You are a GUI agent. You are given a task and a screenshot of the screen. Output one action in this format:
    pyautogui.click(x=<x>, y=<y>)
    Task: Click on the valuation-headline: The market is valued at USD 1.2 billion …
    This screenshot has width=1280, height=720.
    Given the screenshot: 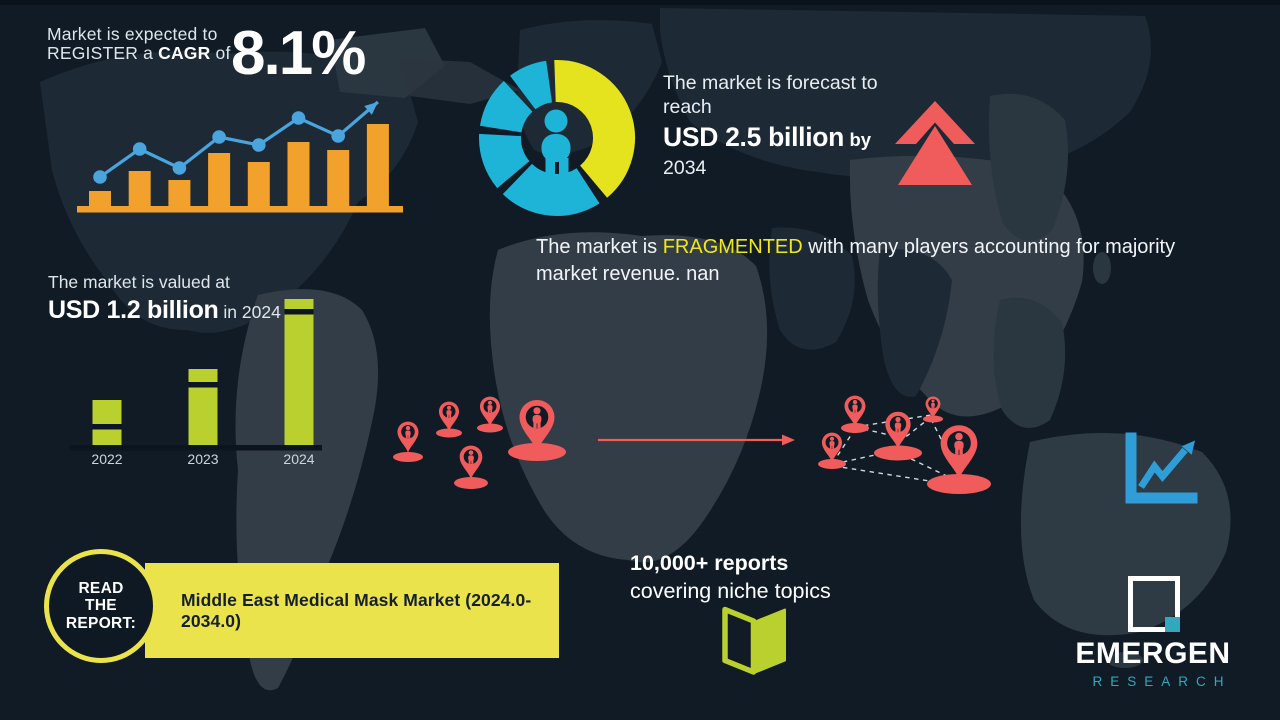 What is the action you would take?
    pyautogui.click(x=164, y=298)
    